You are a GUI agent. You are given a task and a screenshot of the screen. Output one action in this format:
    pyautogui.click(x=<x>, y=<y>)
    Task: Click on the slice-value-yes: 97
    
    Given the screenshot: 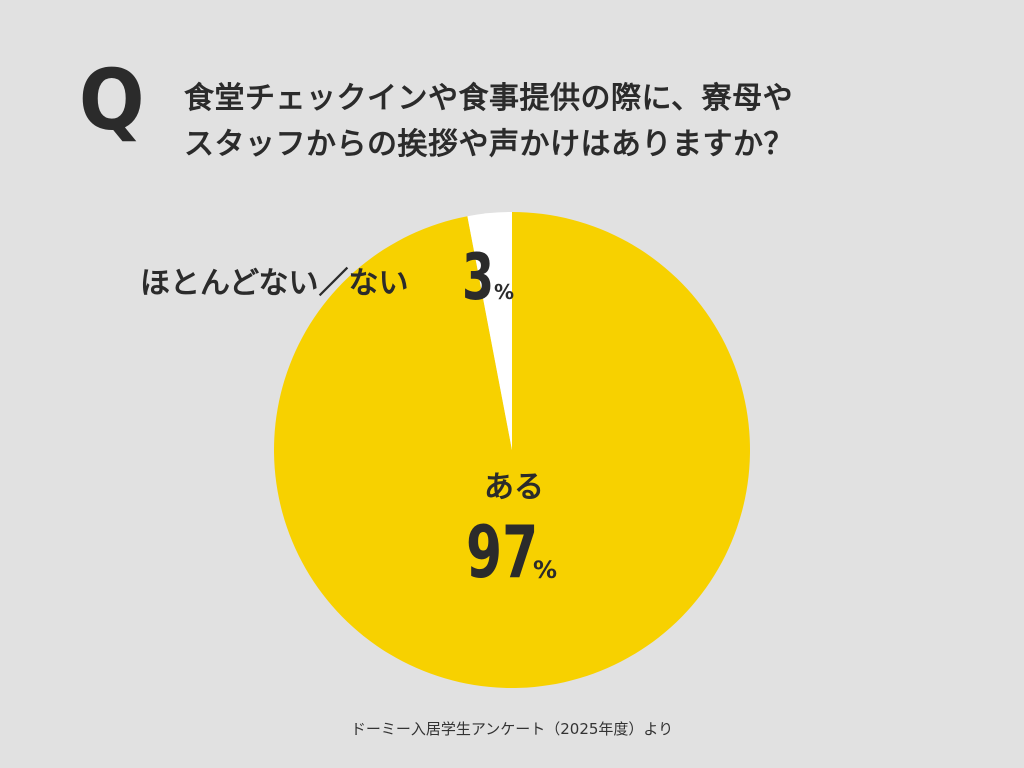 What is the action you would take?
    pyautogui.click(x=502, y=552)
    